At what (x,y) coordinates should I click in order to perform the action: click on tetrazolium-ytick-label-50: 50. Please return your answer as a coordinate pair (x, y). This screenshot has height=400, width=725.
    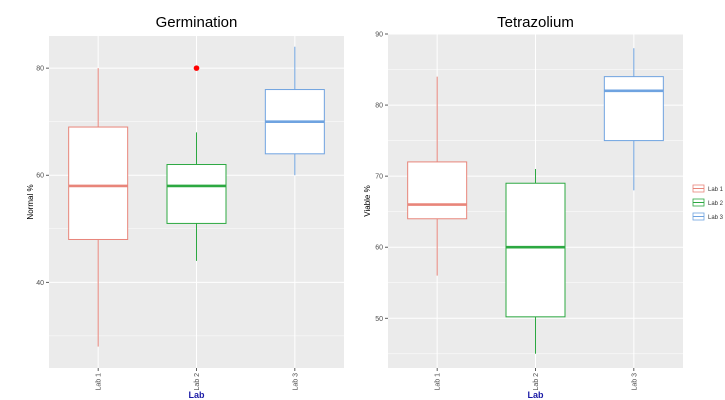
    Looking at the image, I should click on (379, 319).